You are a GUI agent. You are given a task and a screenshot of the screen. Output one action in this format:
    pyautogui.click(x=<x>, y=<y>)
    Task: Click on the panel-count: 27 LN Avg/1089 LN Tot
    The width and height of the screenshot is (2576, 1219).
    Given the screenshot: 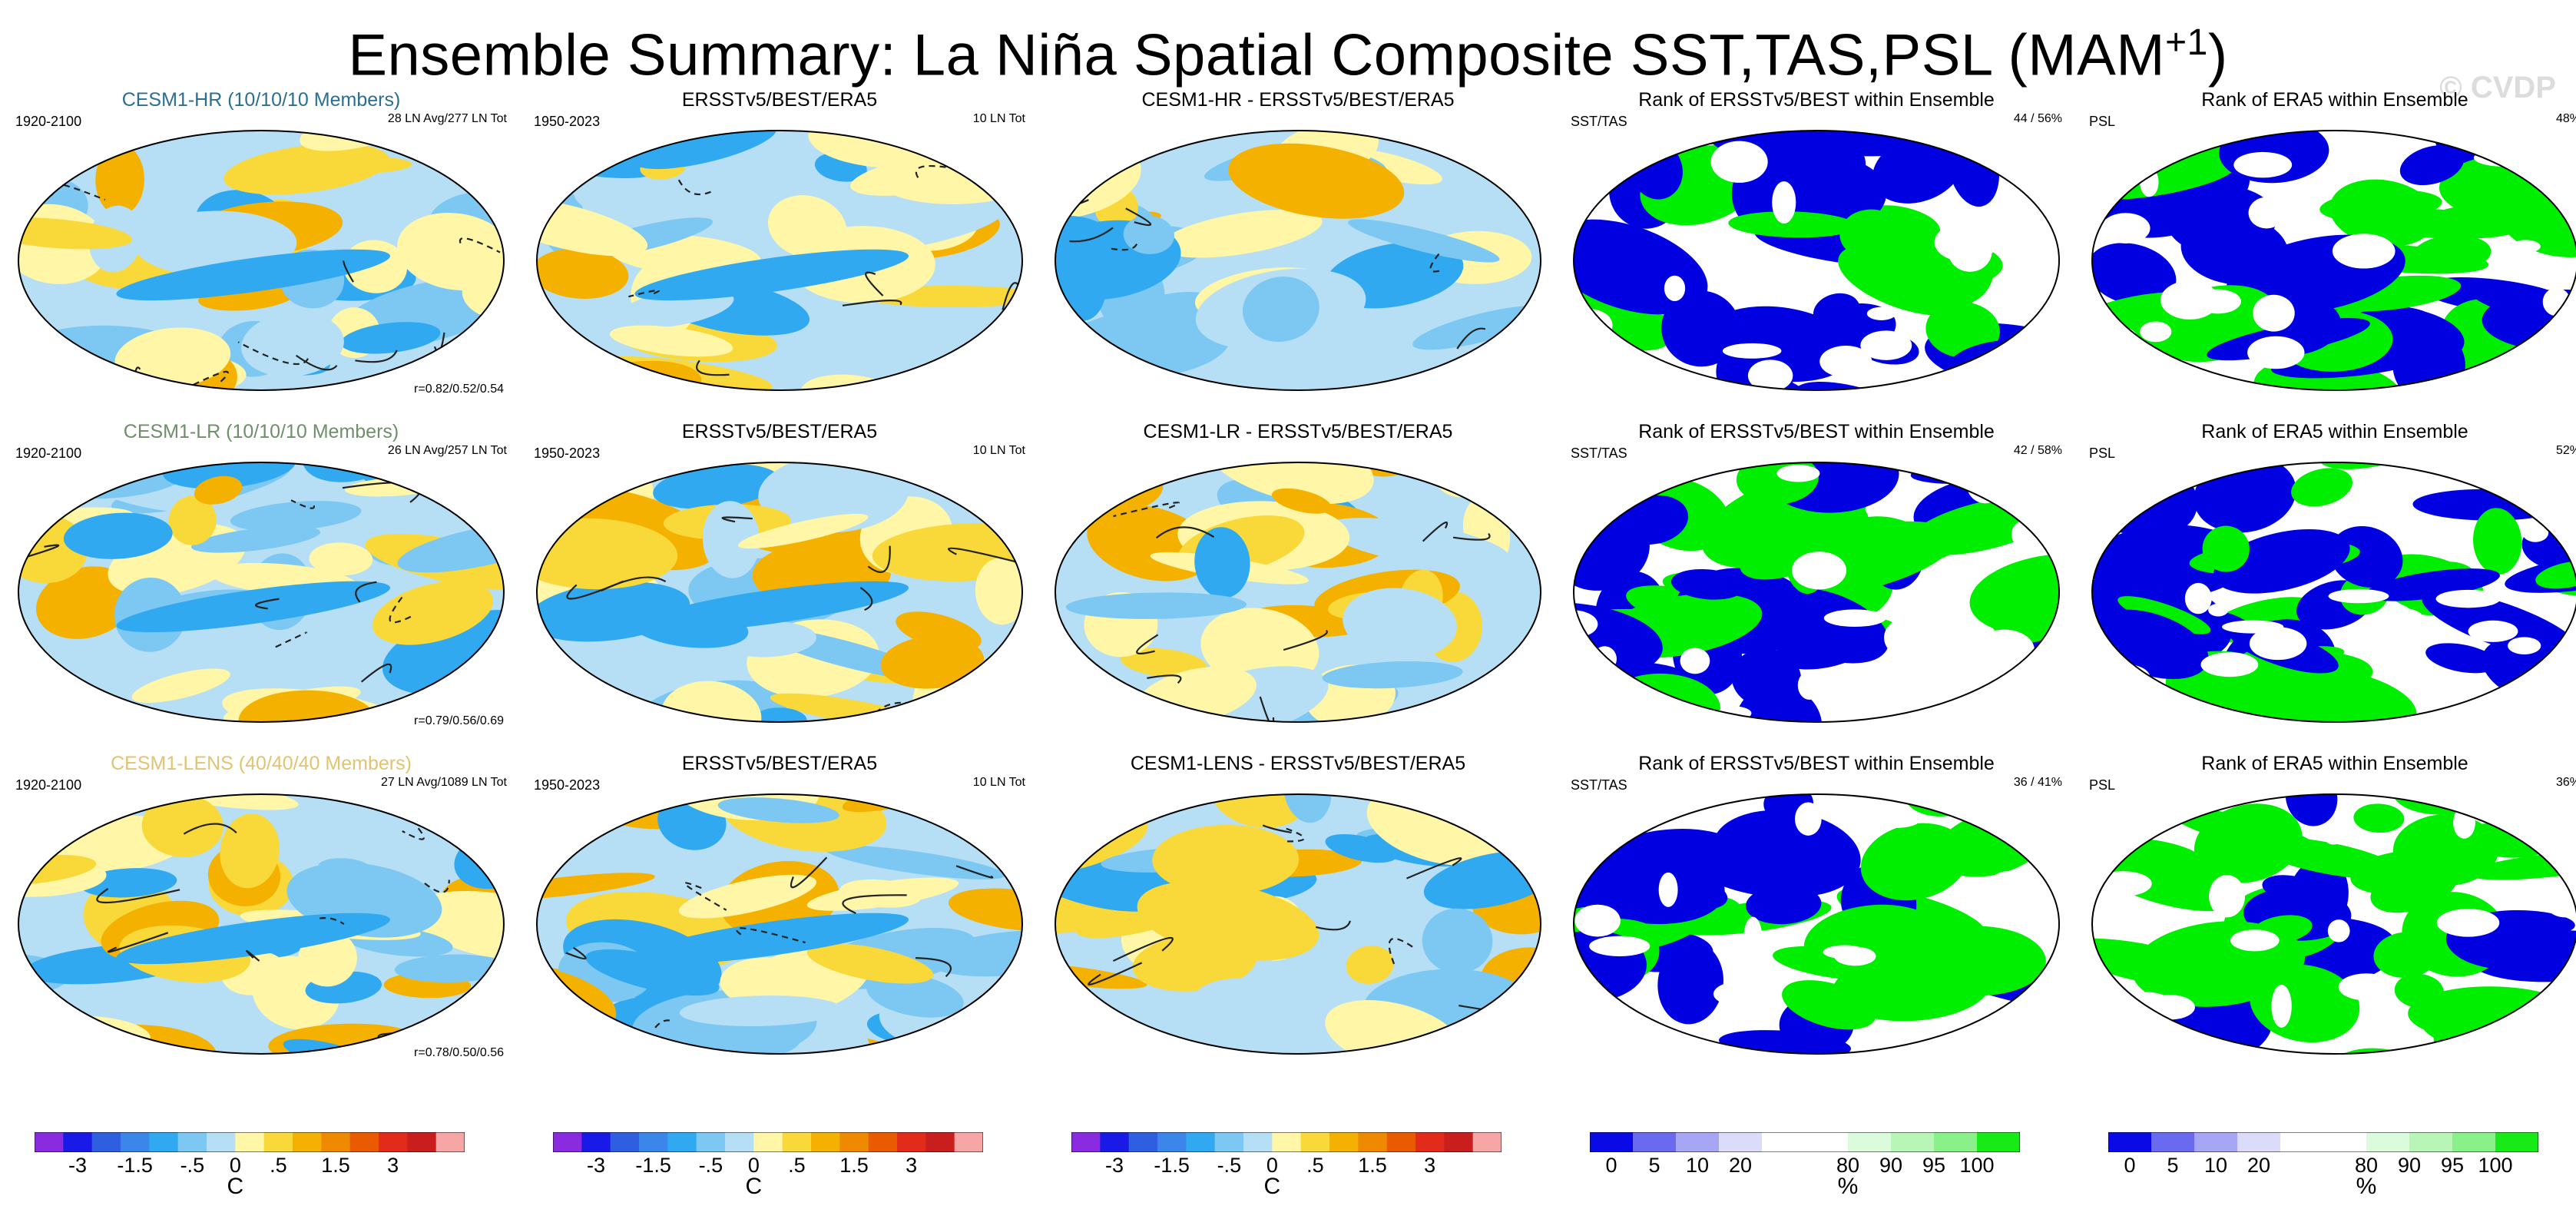 What is the action you would take?
    pyautogui.click(x=444, y=782)
    